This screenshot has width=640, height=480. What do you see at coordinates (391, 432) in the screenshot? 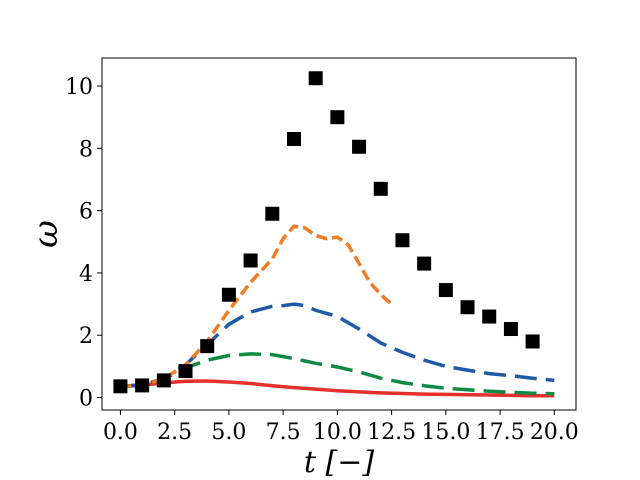
I see `x-tick-label: 12.5` at bounding box center [391, 432].